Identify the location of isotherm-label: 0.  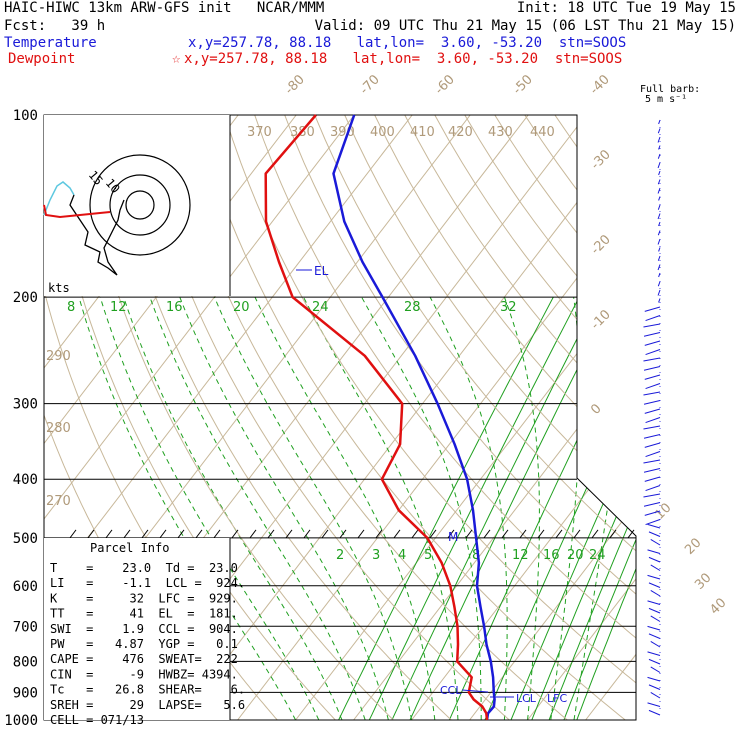
(596, 409).